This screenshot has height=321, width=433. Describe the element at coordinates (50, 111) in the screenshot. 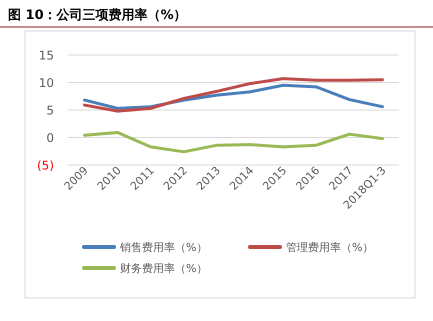

I see `y-tick-label: 5` at that location.